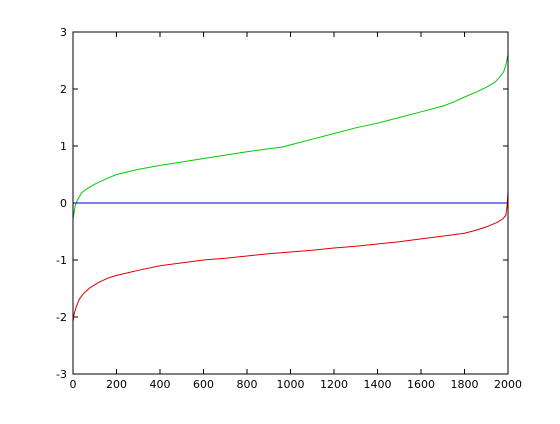  What do you see at coordinates (116, 384) in the screenshot?
I see `x-tick-label: 200` at bounding box center [116, 384].